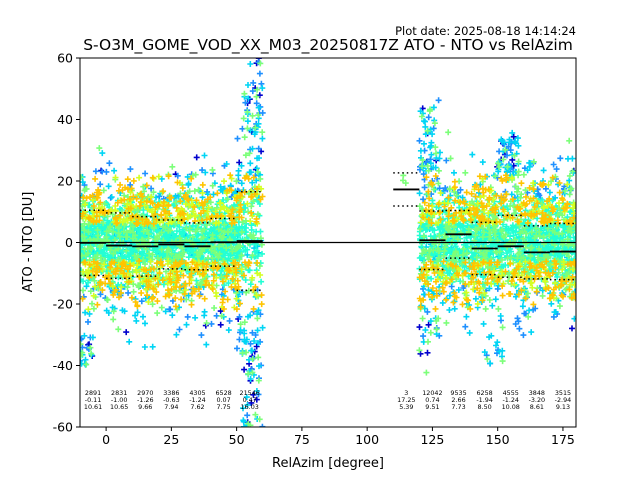  I want to click on bin-stat-label: 0.47, so click(250, 400).